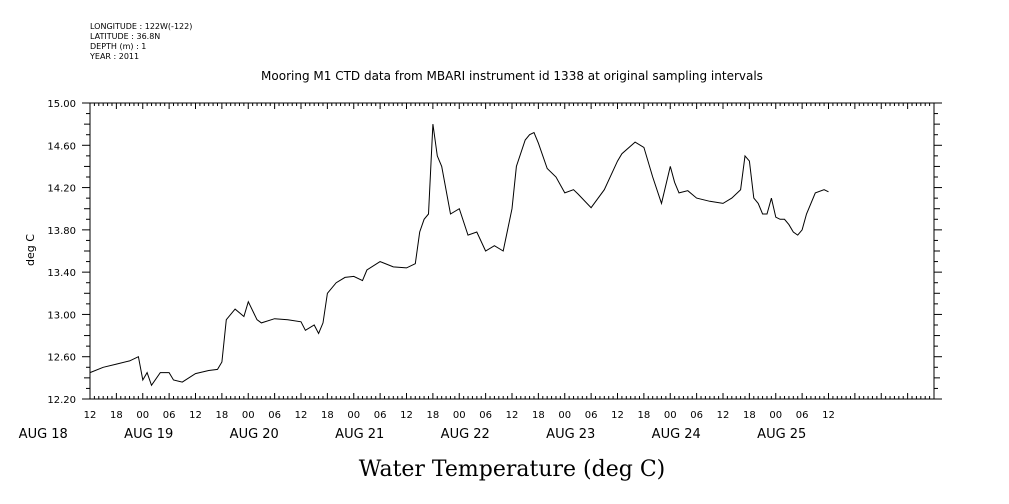 The width and height of the screenshot is (1009, 504). Describe the element at coordinates (148, 434) in the screenshot. I see `date-label: AUG 19` at that location.